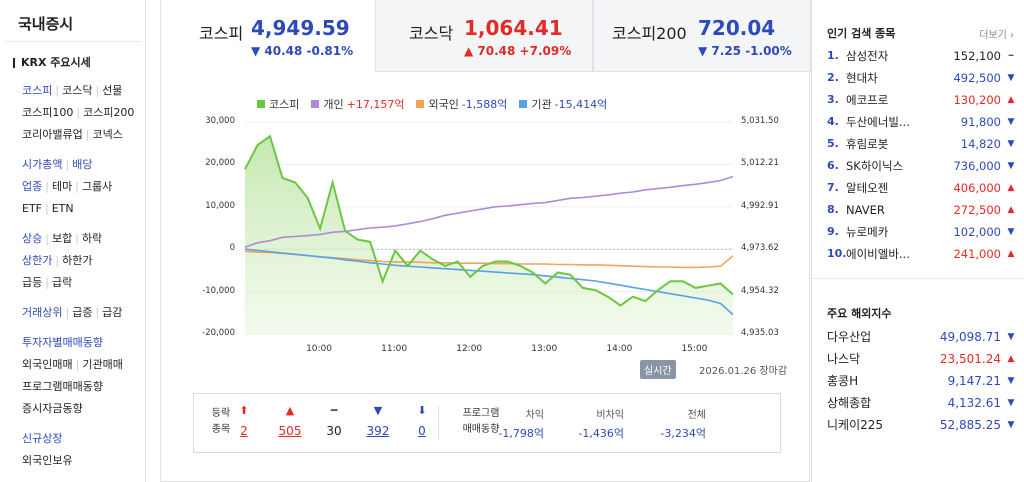 The height and width of the screenshot is (482, 1024). I want to click on sidebar-link: 증시자금동향, so click(52, 408).